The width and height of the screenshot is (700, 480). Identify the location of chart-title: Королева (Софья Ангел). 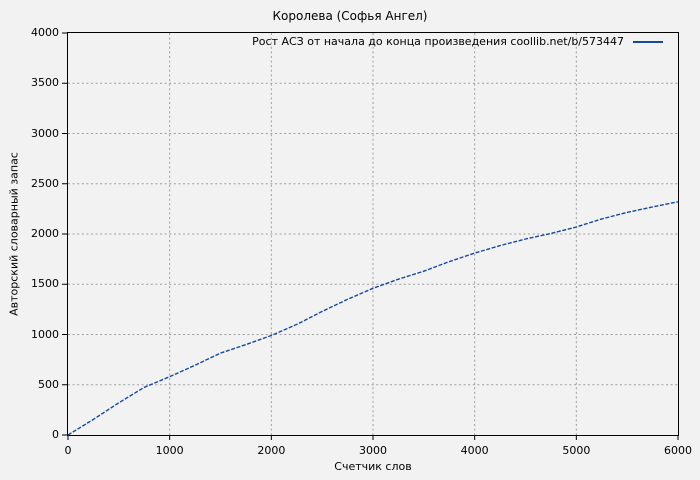
(350, 16).